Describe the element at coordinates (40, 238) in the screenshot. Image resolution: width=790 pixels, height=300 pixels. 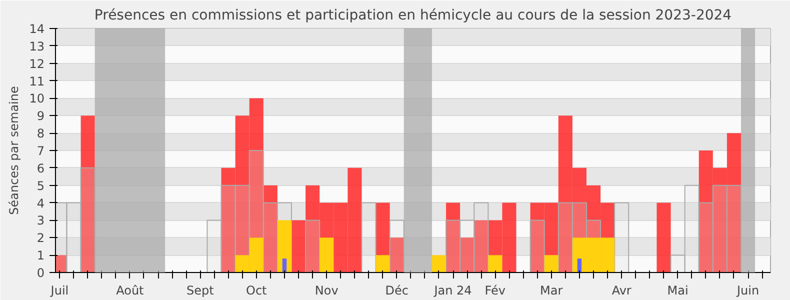
I see `y-tick-label: 2` at that location.